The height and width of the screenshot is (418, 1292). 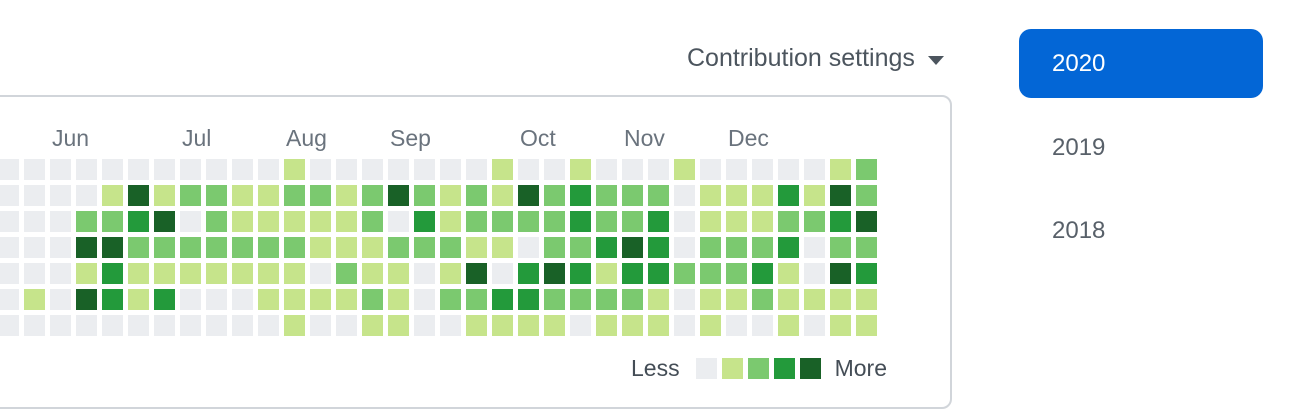 I want to click on year-item-2019: 2019, so click(x=1079, y=147).